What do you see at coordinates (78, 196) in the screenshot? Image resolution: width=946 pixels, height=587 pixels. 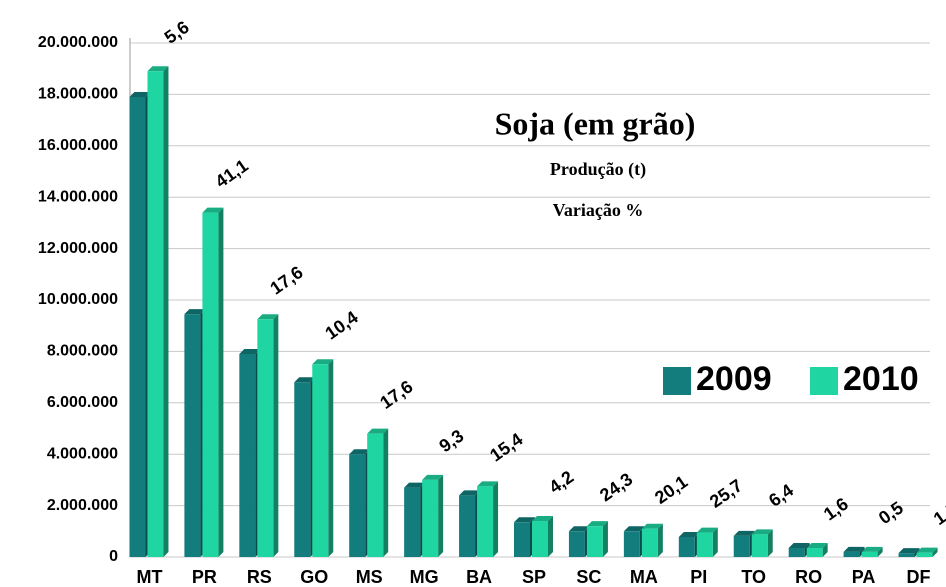 I see `y-tick-label: 14.000.000` at bounding box center [78, 196].